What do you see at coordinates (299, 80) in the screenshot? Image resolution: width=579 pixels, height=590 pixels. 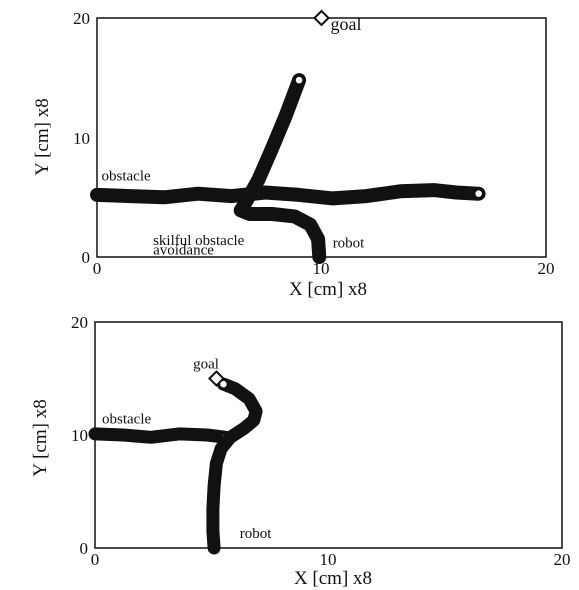 I see `robot-end-marker-top` at bounding box center [299, 80].